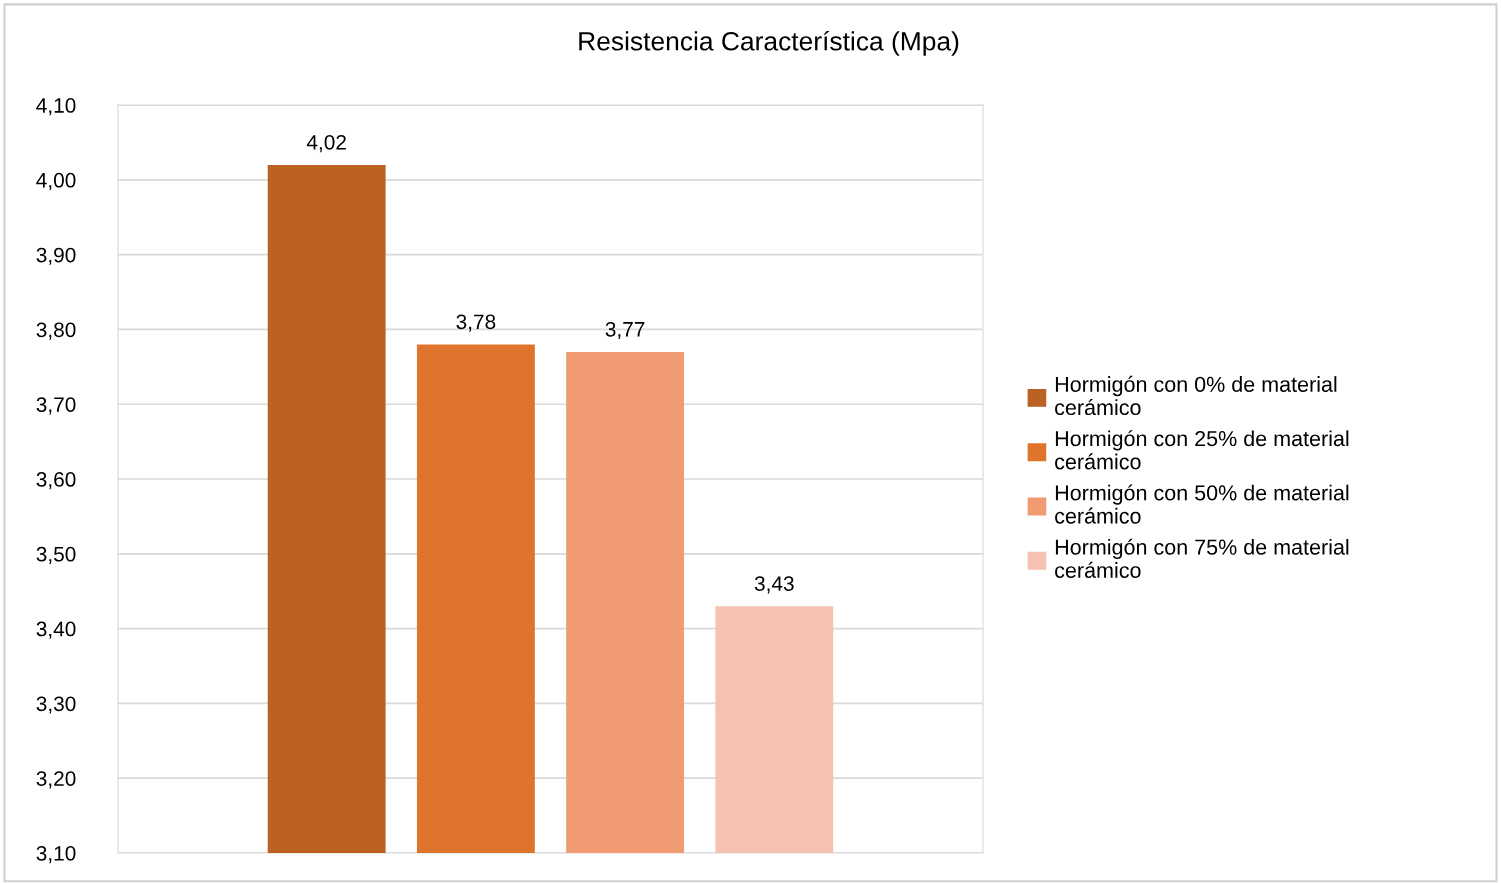 Image resolution: width=1501 pixels, height=883 pixels. I want to click on data-label: 3,77, so click(625, 330).